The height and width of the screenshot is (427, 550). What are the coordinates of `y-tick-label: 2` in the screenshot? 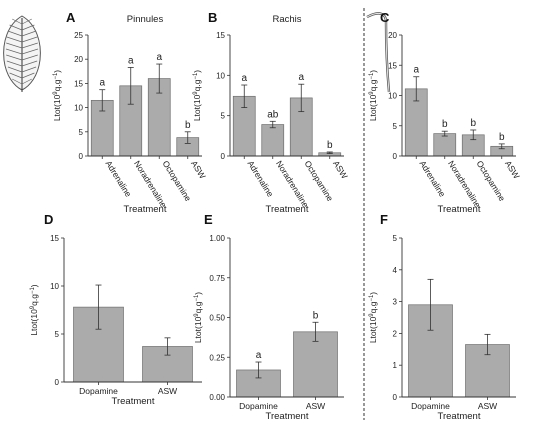 It's located at (395, 333).